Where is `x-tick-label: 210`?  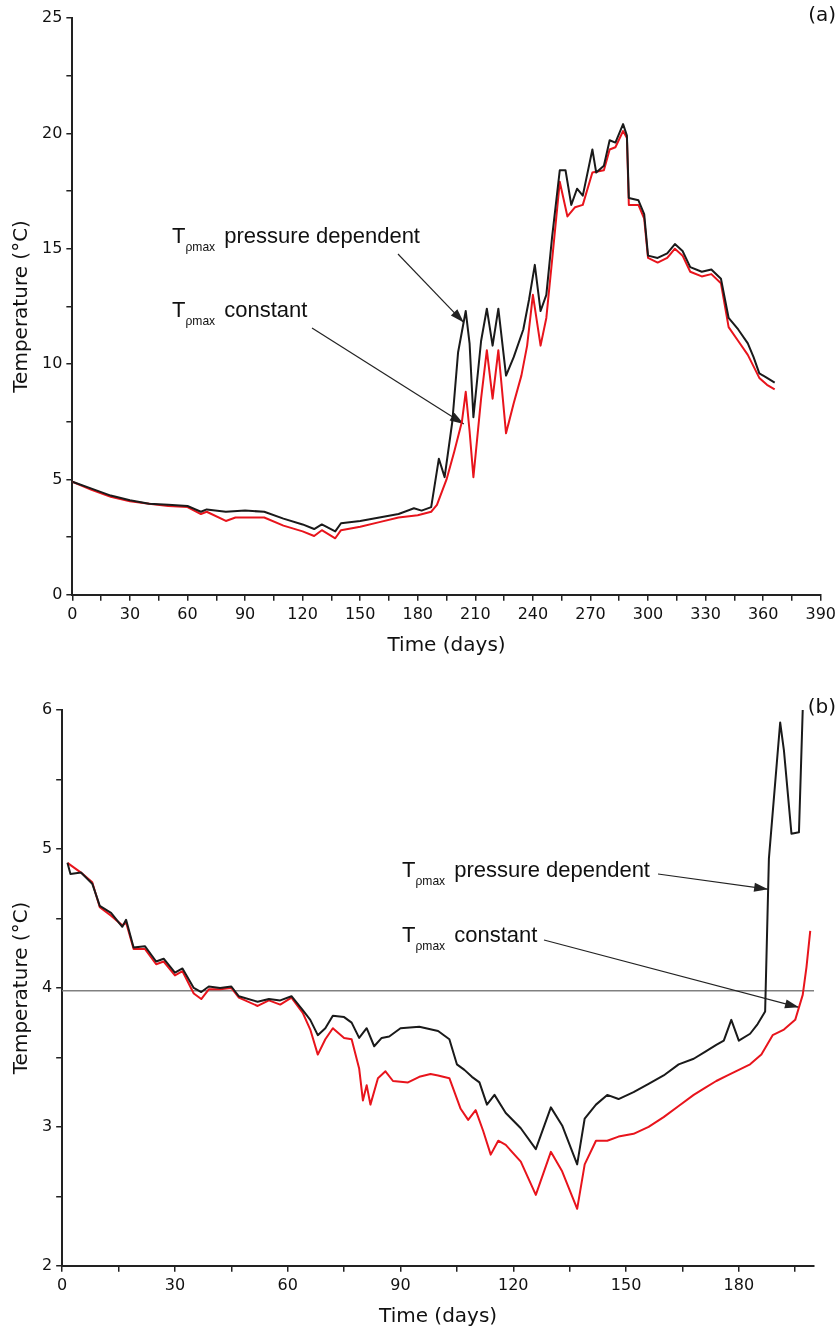 x-tick-label: 210 is located at coordinates (475, 613).